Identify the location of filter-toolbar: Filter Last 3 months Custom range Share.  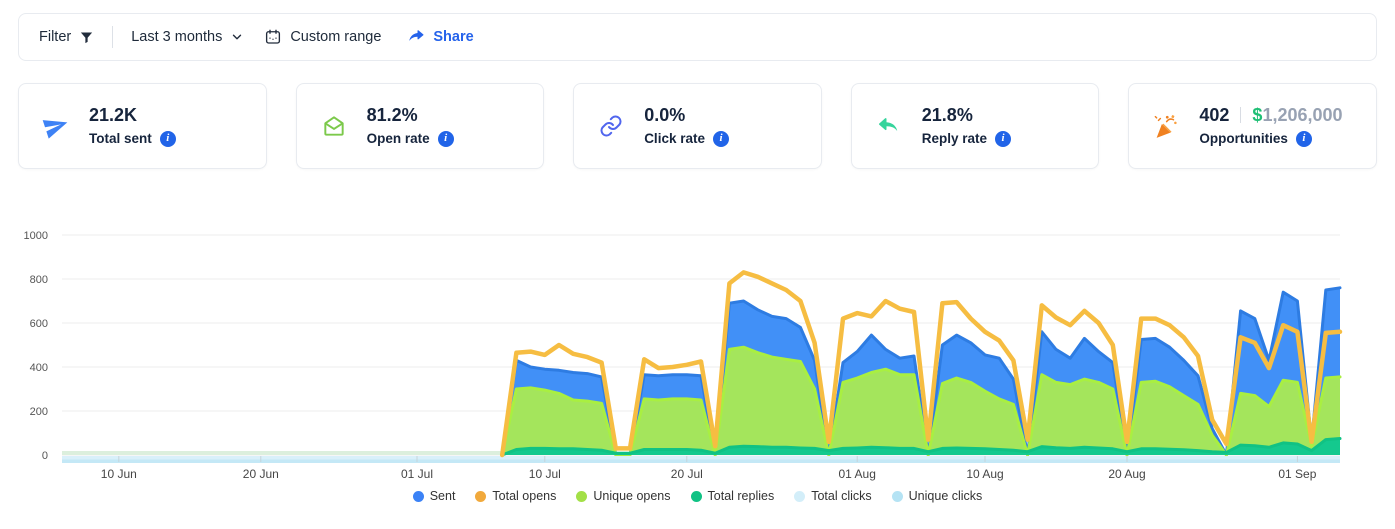
(697, 37).